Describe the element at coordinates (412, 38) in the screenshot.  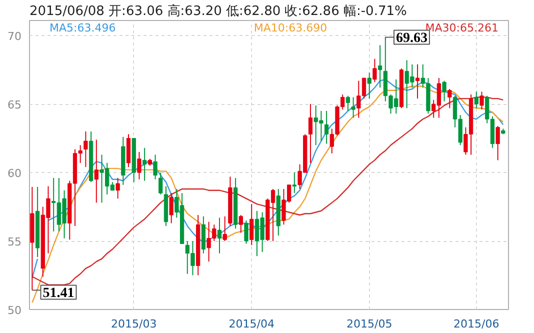
I see `annotation: 69.63` at that location.